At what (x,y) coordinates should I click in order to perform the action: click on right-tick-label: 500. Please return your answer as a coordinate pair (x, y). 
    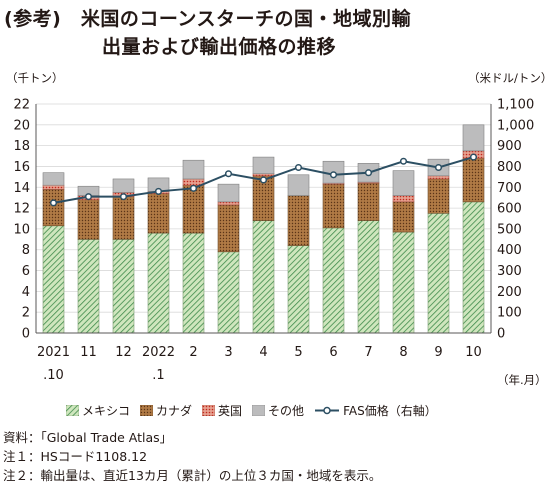
    Looking at the image, I should click on (509, 229).